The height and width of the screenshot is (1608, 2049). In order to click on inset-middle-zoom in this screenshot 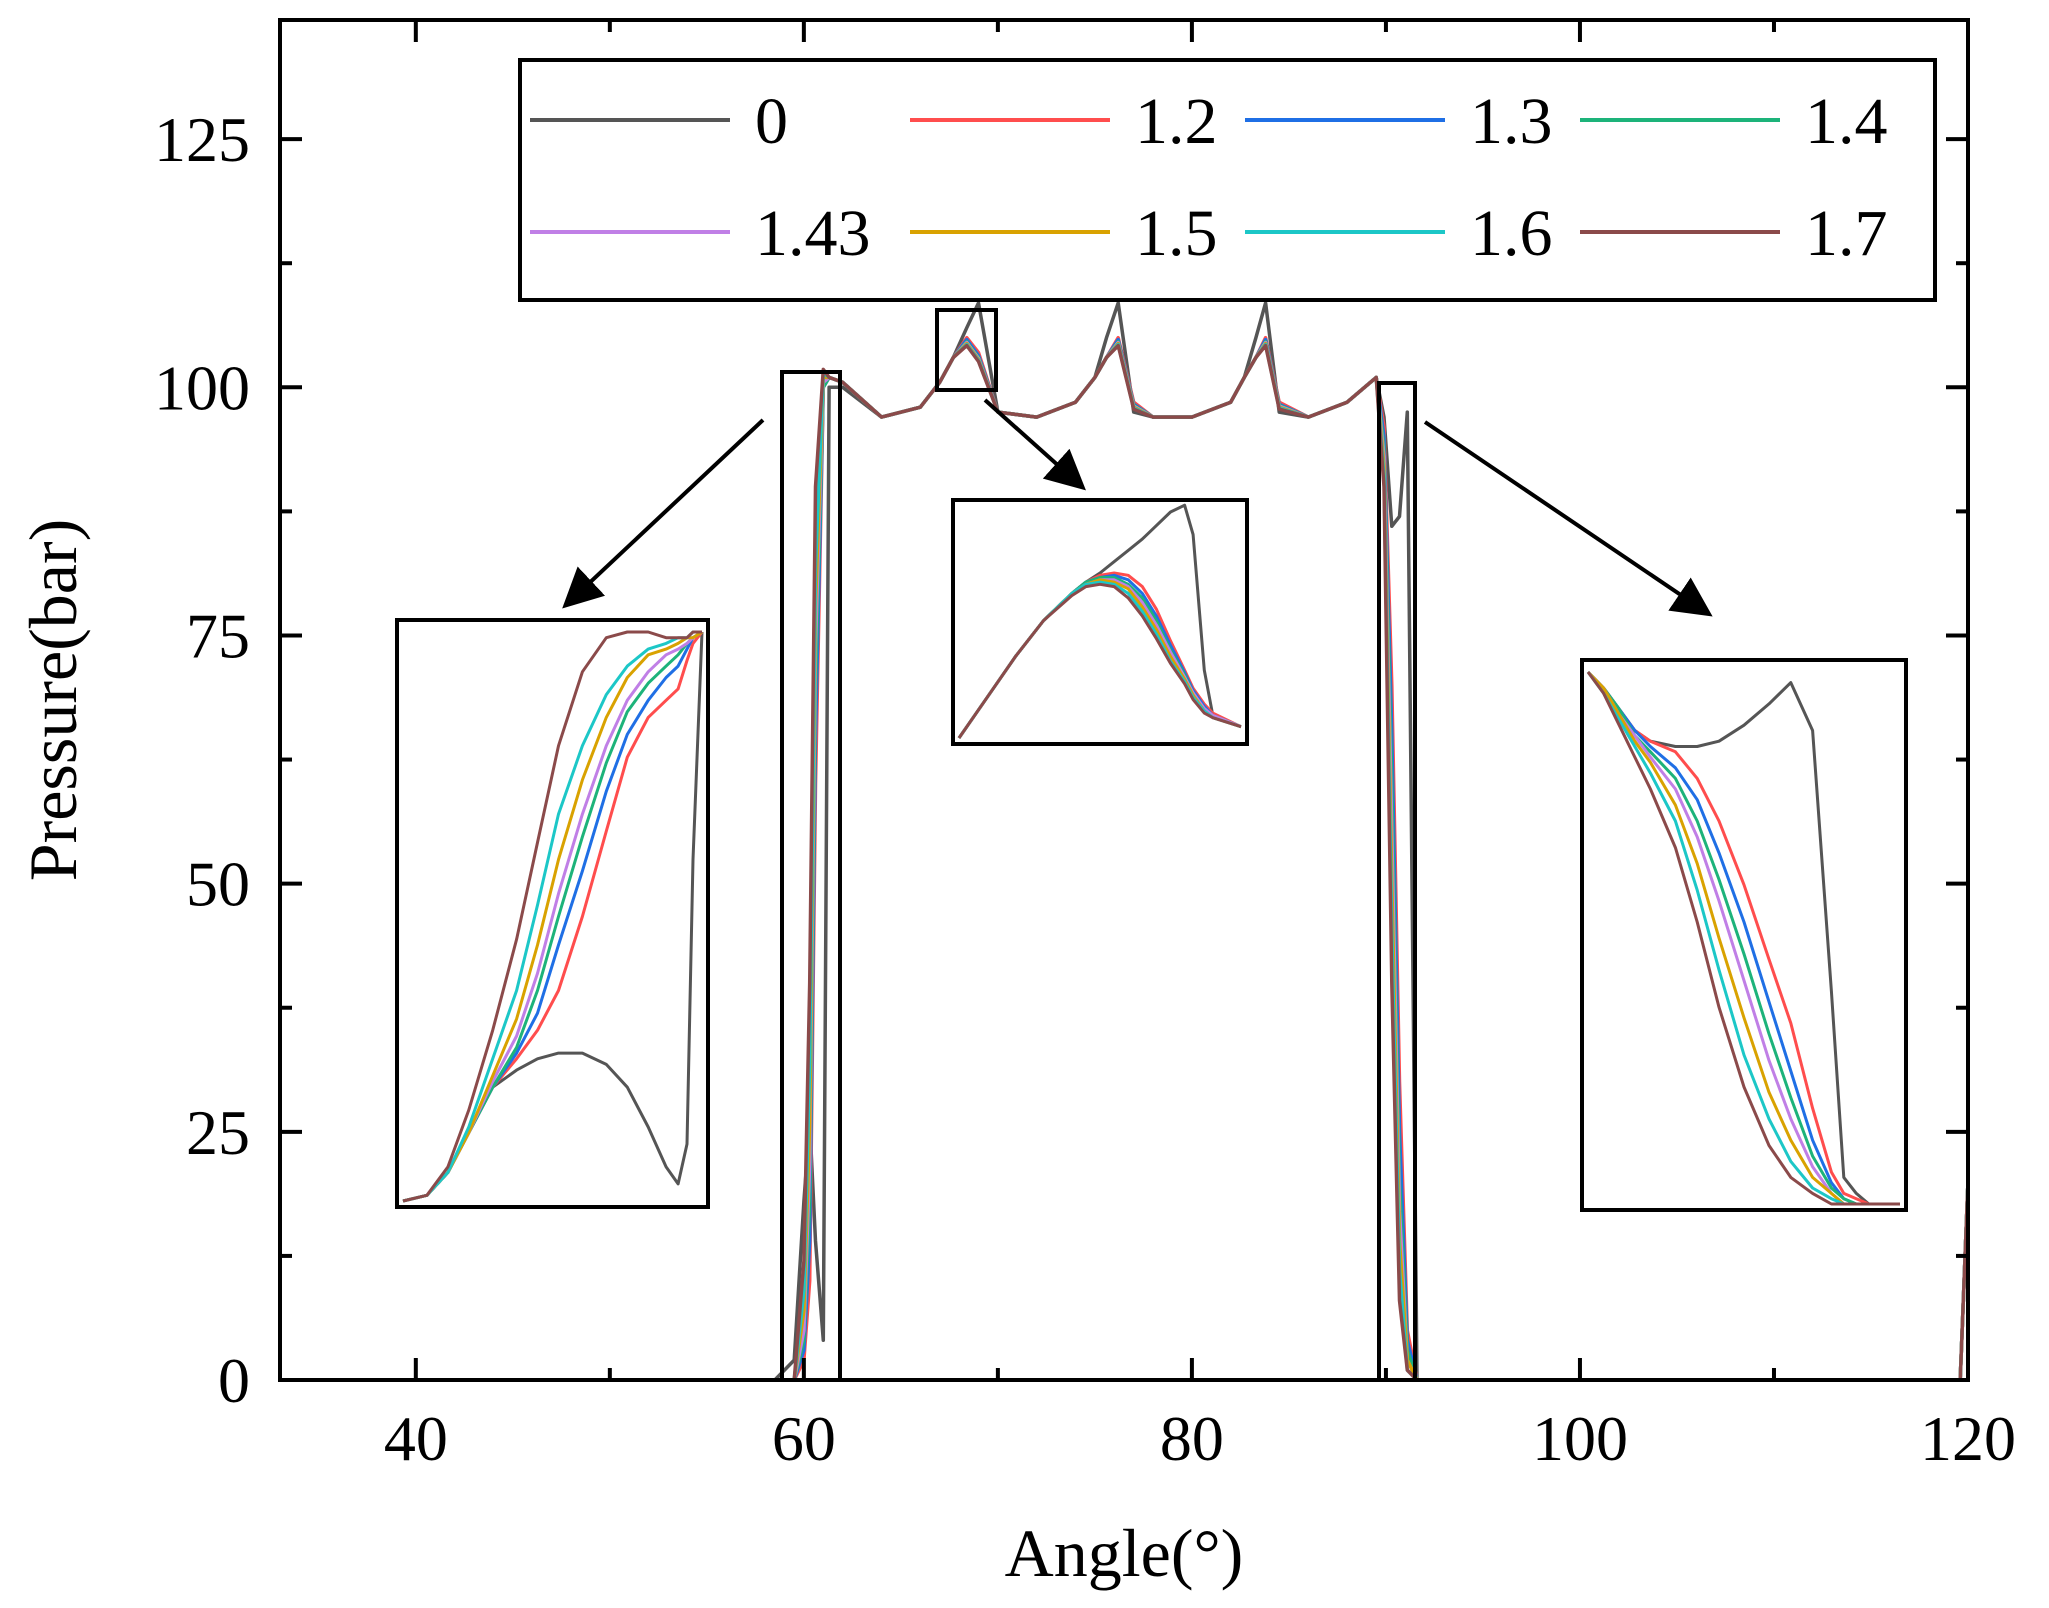, I will do `click(1100, 622)`.